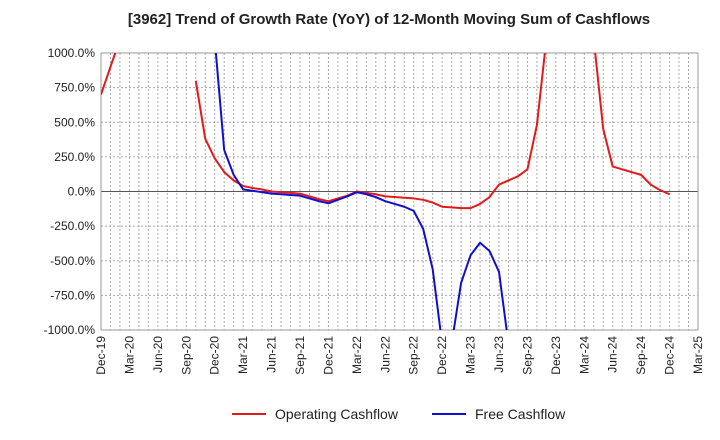 This screenshot has height=440, width=720. I want to click on x-tick-label: Dec-19, so click(101, 355).